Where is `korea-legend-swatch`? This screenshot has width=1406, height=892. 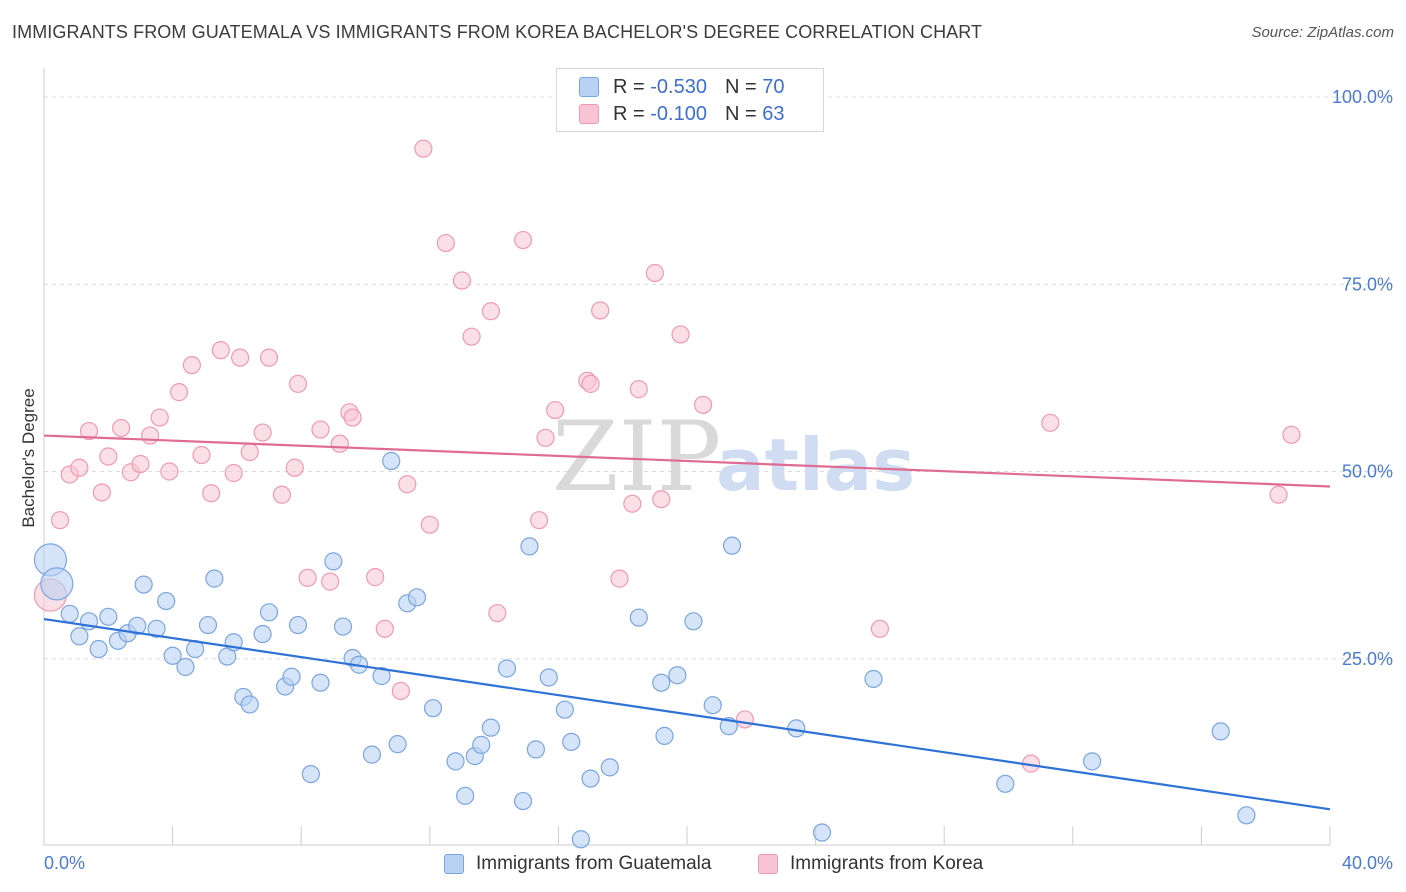
korea-legend-swatch is located at coordinates (768, 864).